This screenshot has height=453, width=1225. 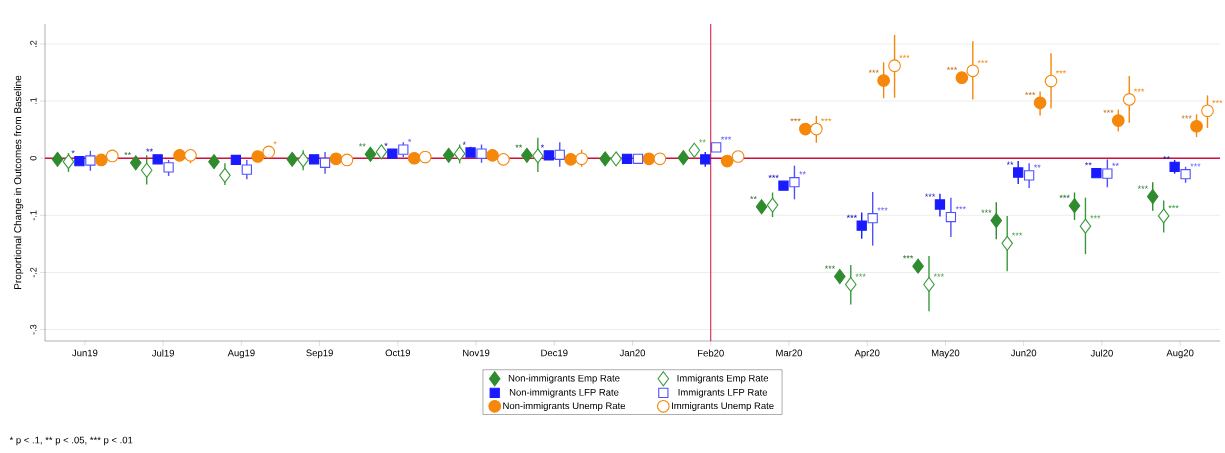 What do you see at coordinates (319, 354) in the screenshot?
I see `x-tick-label: Sep19` at bounding box center [319, 354].